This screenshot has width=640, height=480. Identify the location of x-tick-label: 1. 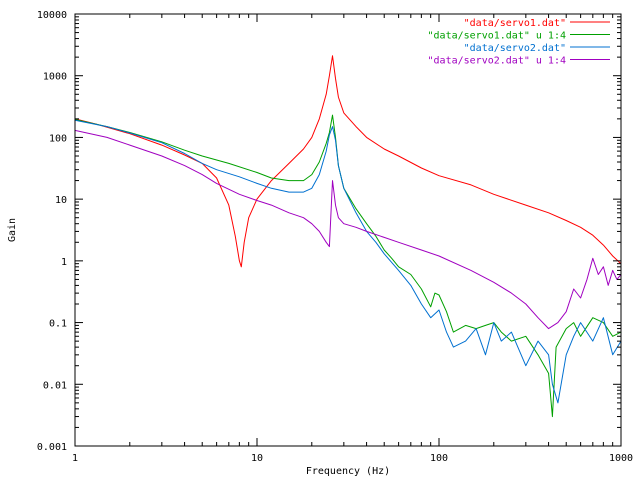
(75, 458).